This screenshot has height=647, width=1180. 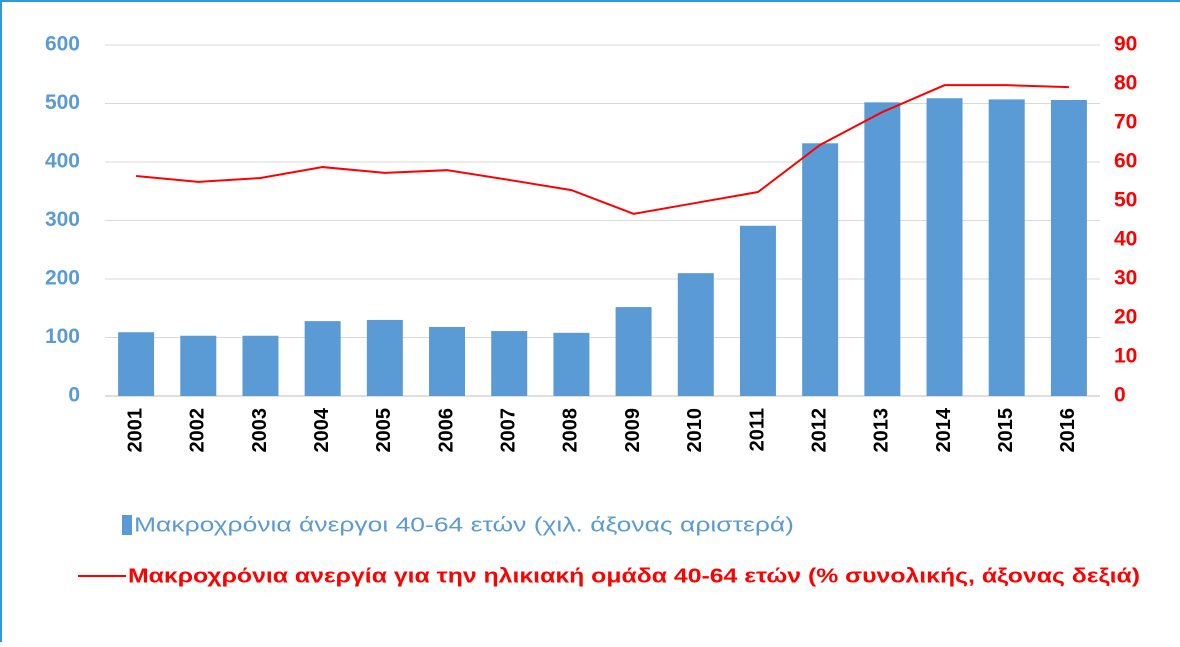 What do you see at coordinates (695, 430) in the screenshot?
I see `x-tick-label: 2010` at bounding box center [695, 430].